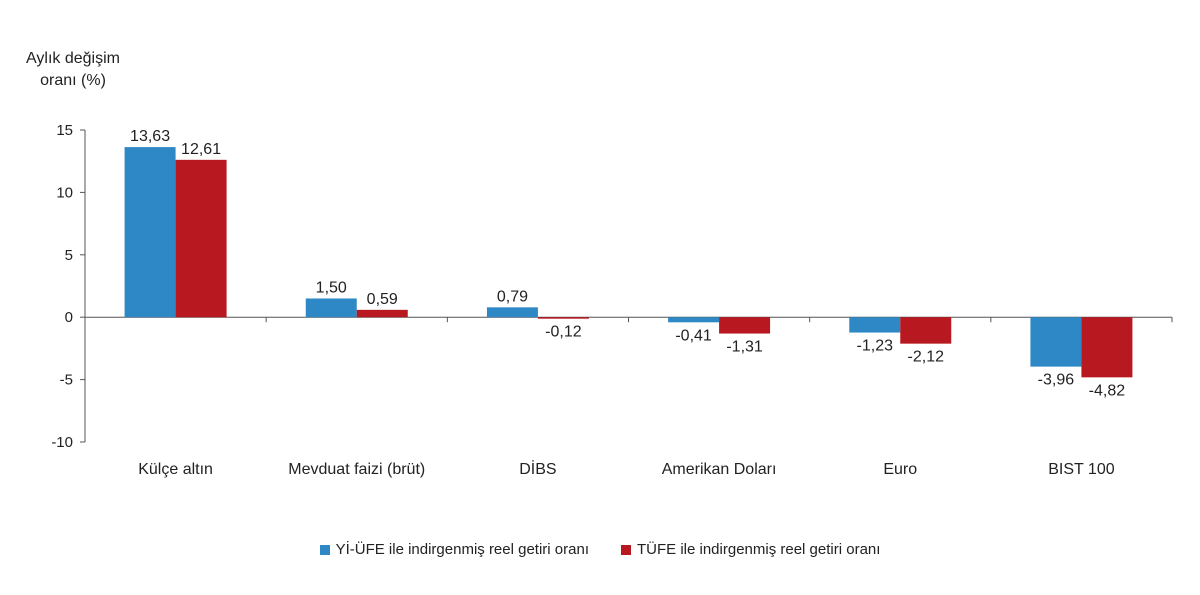  What do you see at coordinates (693, 335) in the screenshot?
I see `data-label-yi-ufe-3: -0,41` at bounding box center [693, 335].